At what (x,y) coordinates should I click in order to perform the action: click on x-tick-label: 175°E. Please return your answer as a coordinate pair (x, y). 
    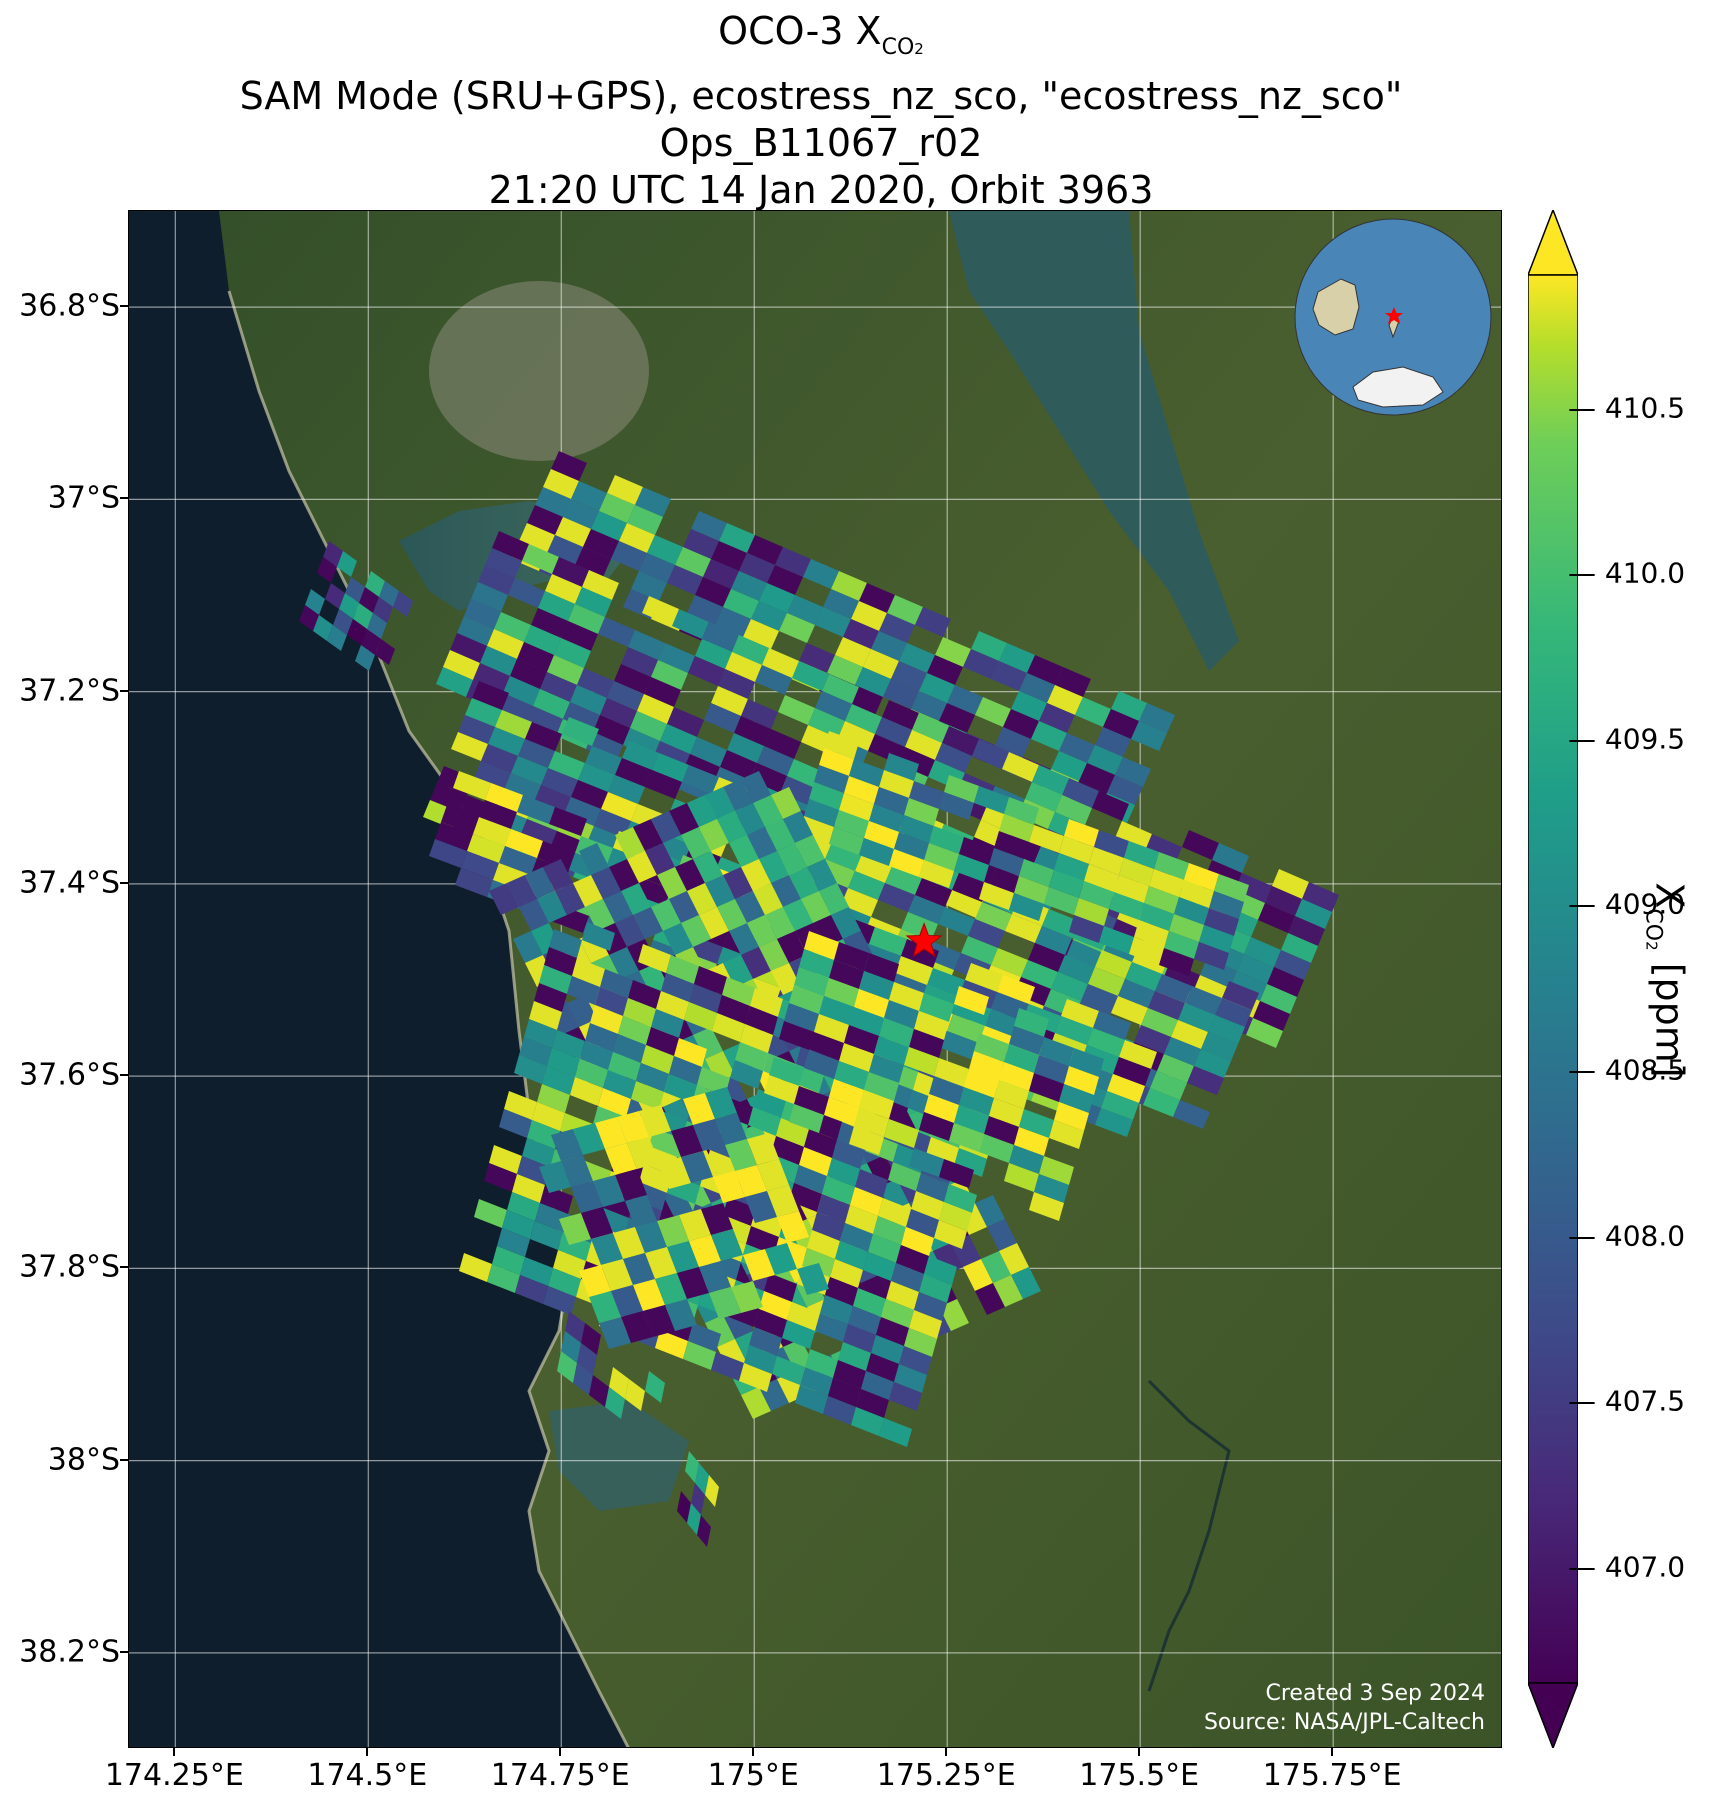
    Looking at the image, I should click on (753, 1775).